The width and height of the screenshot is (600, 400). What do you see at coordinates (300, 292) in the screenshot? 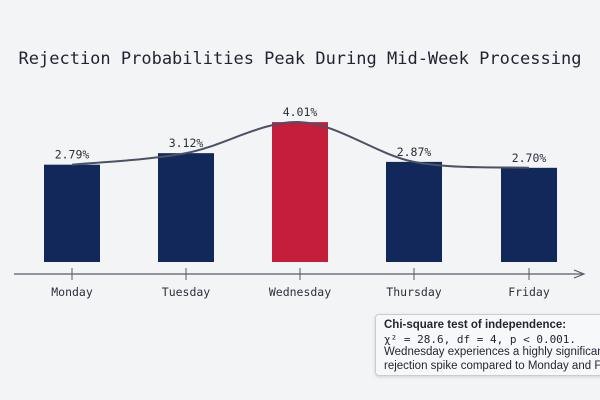
I see `x-tick-label-wednesday: Wednesday` at bounding box center [300, 292].